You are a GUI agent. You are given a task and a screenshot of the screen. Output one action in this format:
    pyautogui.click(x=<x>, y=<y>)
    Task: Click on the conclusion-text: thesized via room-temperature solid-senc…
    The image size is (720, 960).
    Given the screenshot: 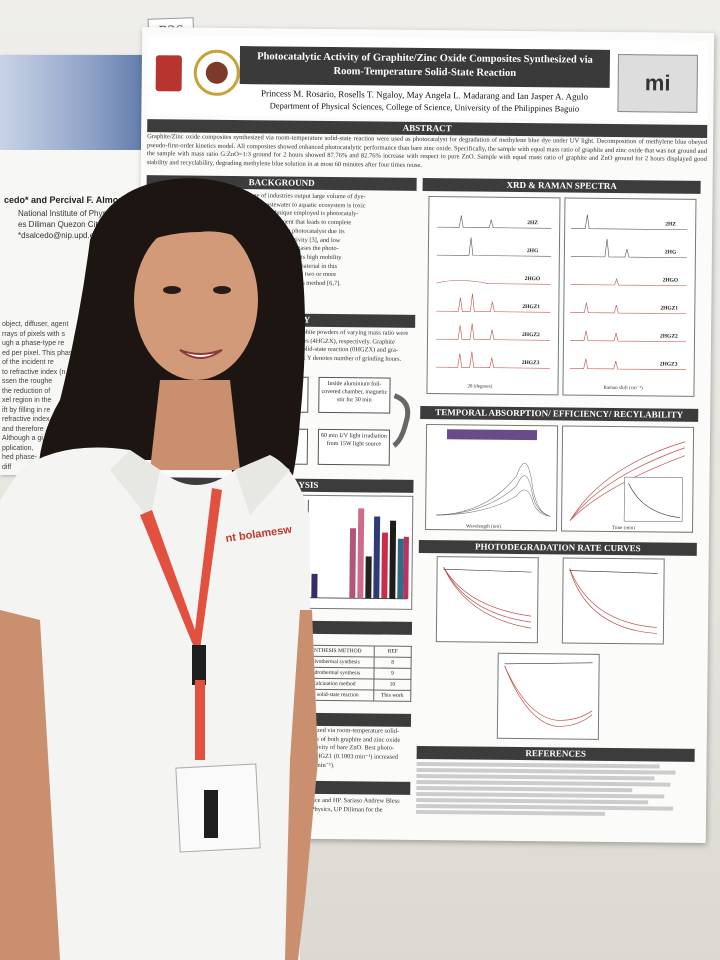 What is the action you would take?
    pyautogui.click(x=352, y=747)
    